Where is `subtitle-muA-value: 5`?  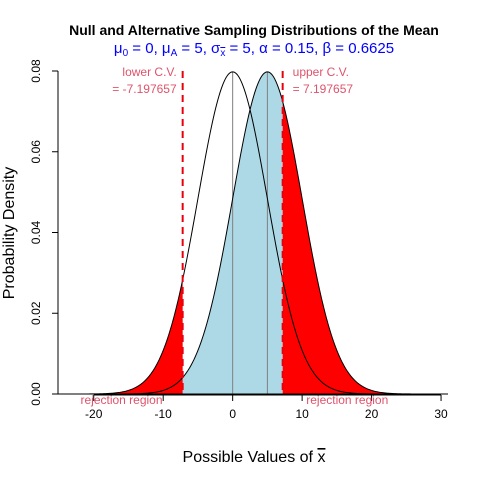 subtitle-muA-value: 5 is located at coordinates (198, 48).